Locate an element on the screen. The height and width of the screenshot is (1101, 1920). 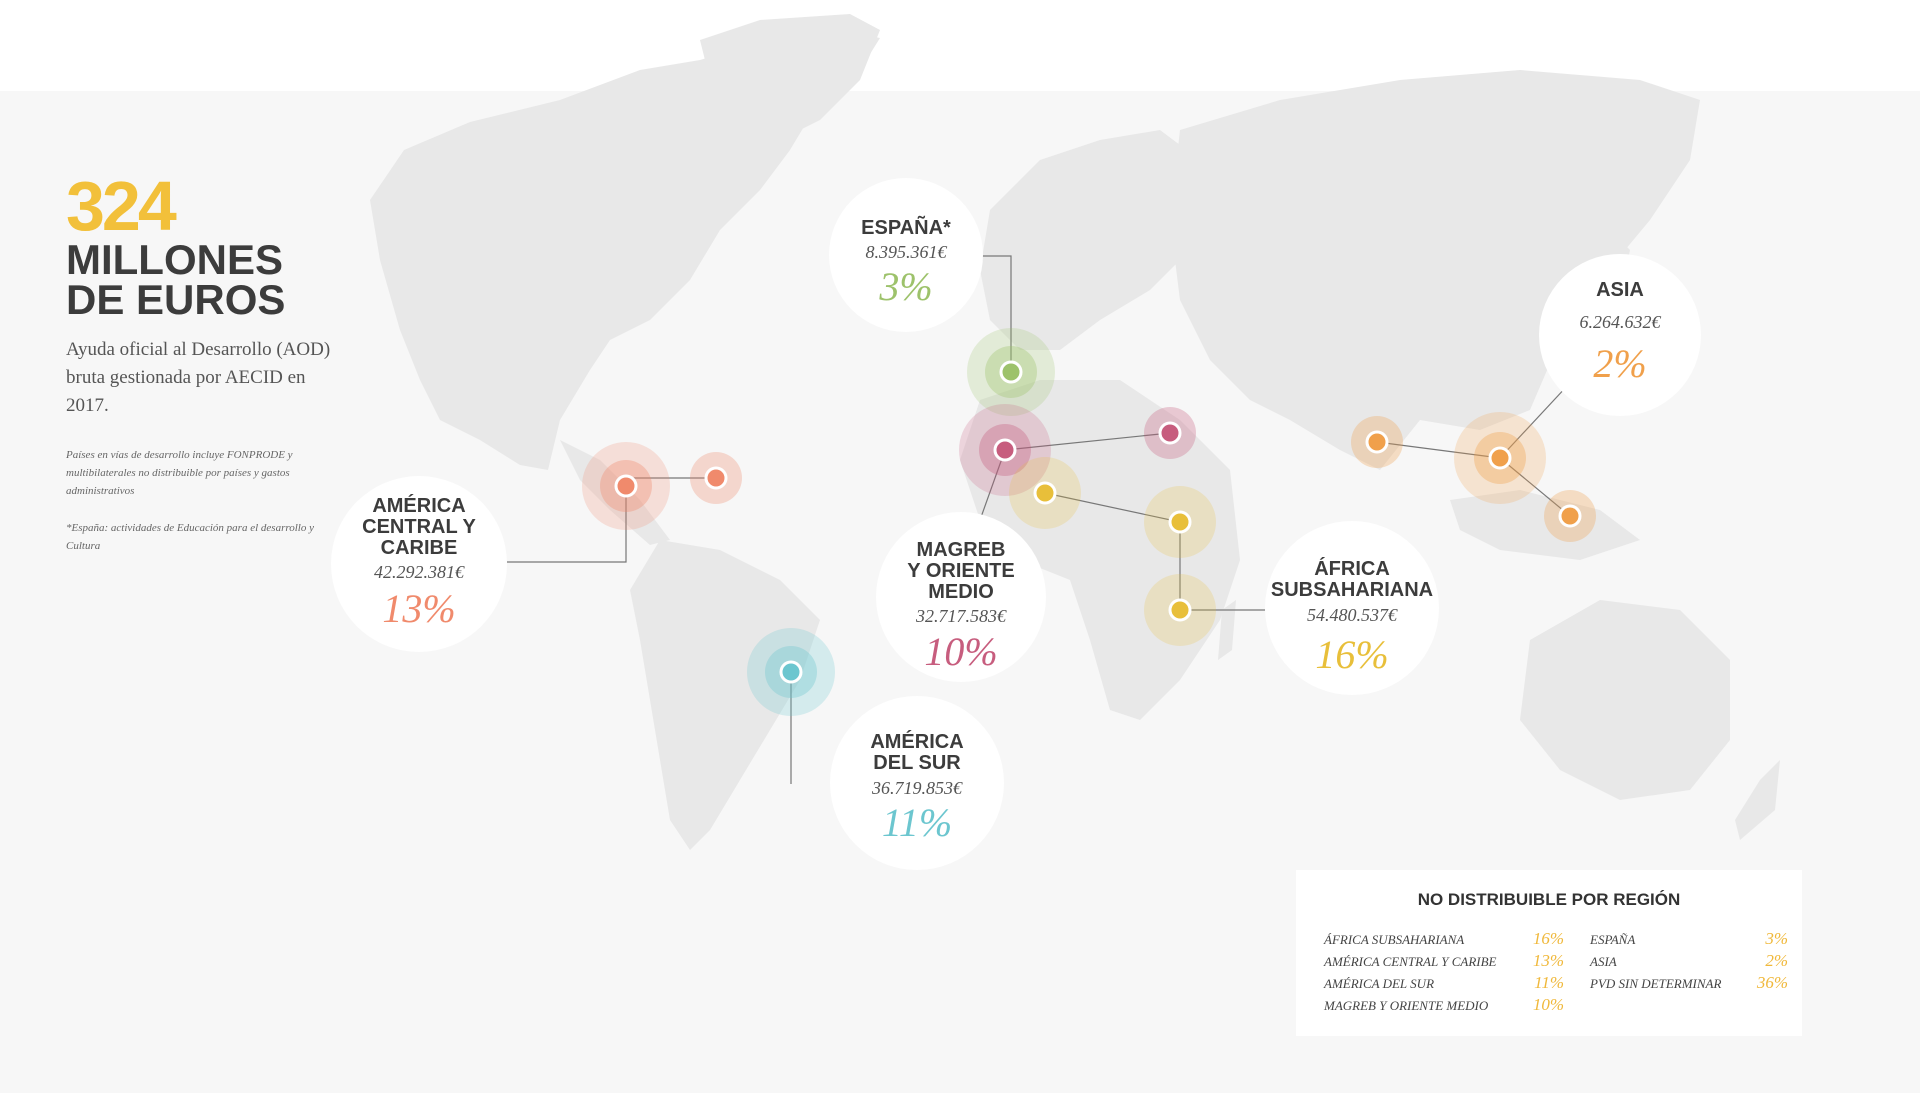
bubble-asia: ASIA 6.264.632€ 2% is located at coordinates (1620, 335).